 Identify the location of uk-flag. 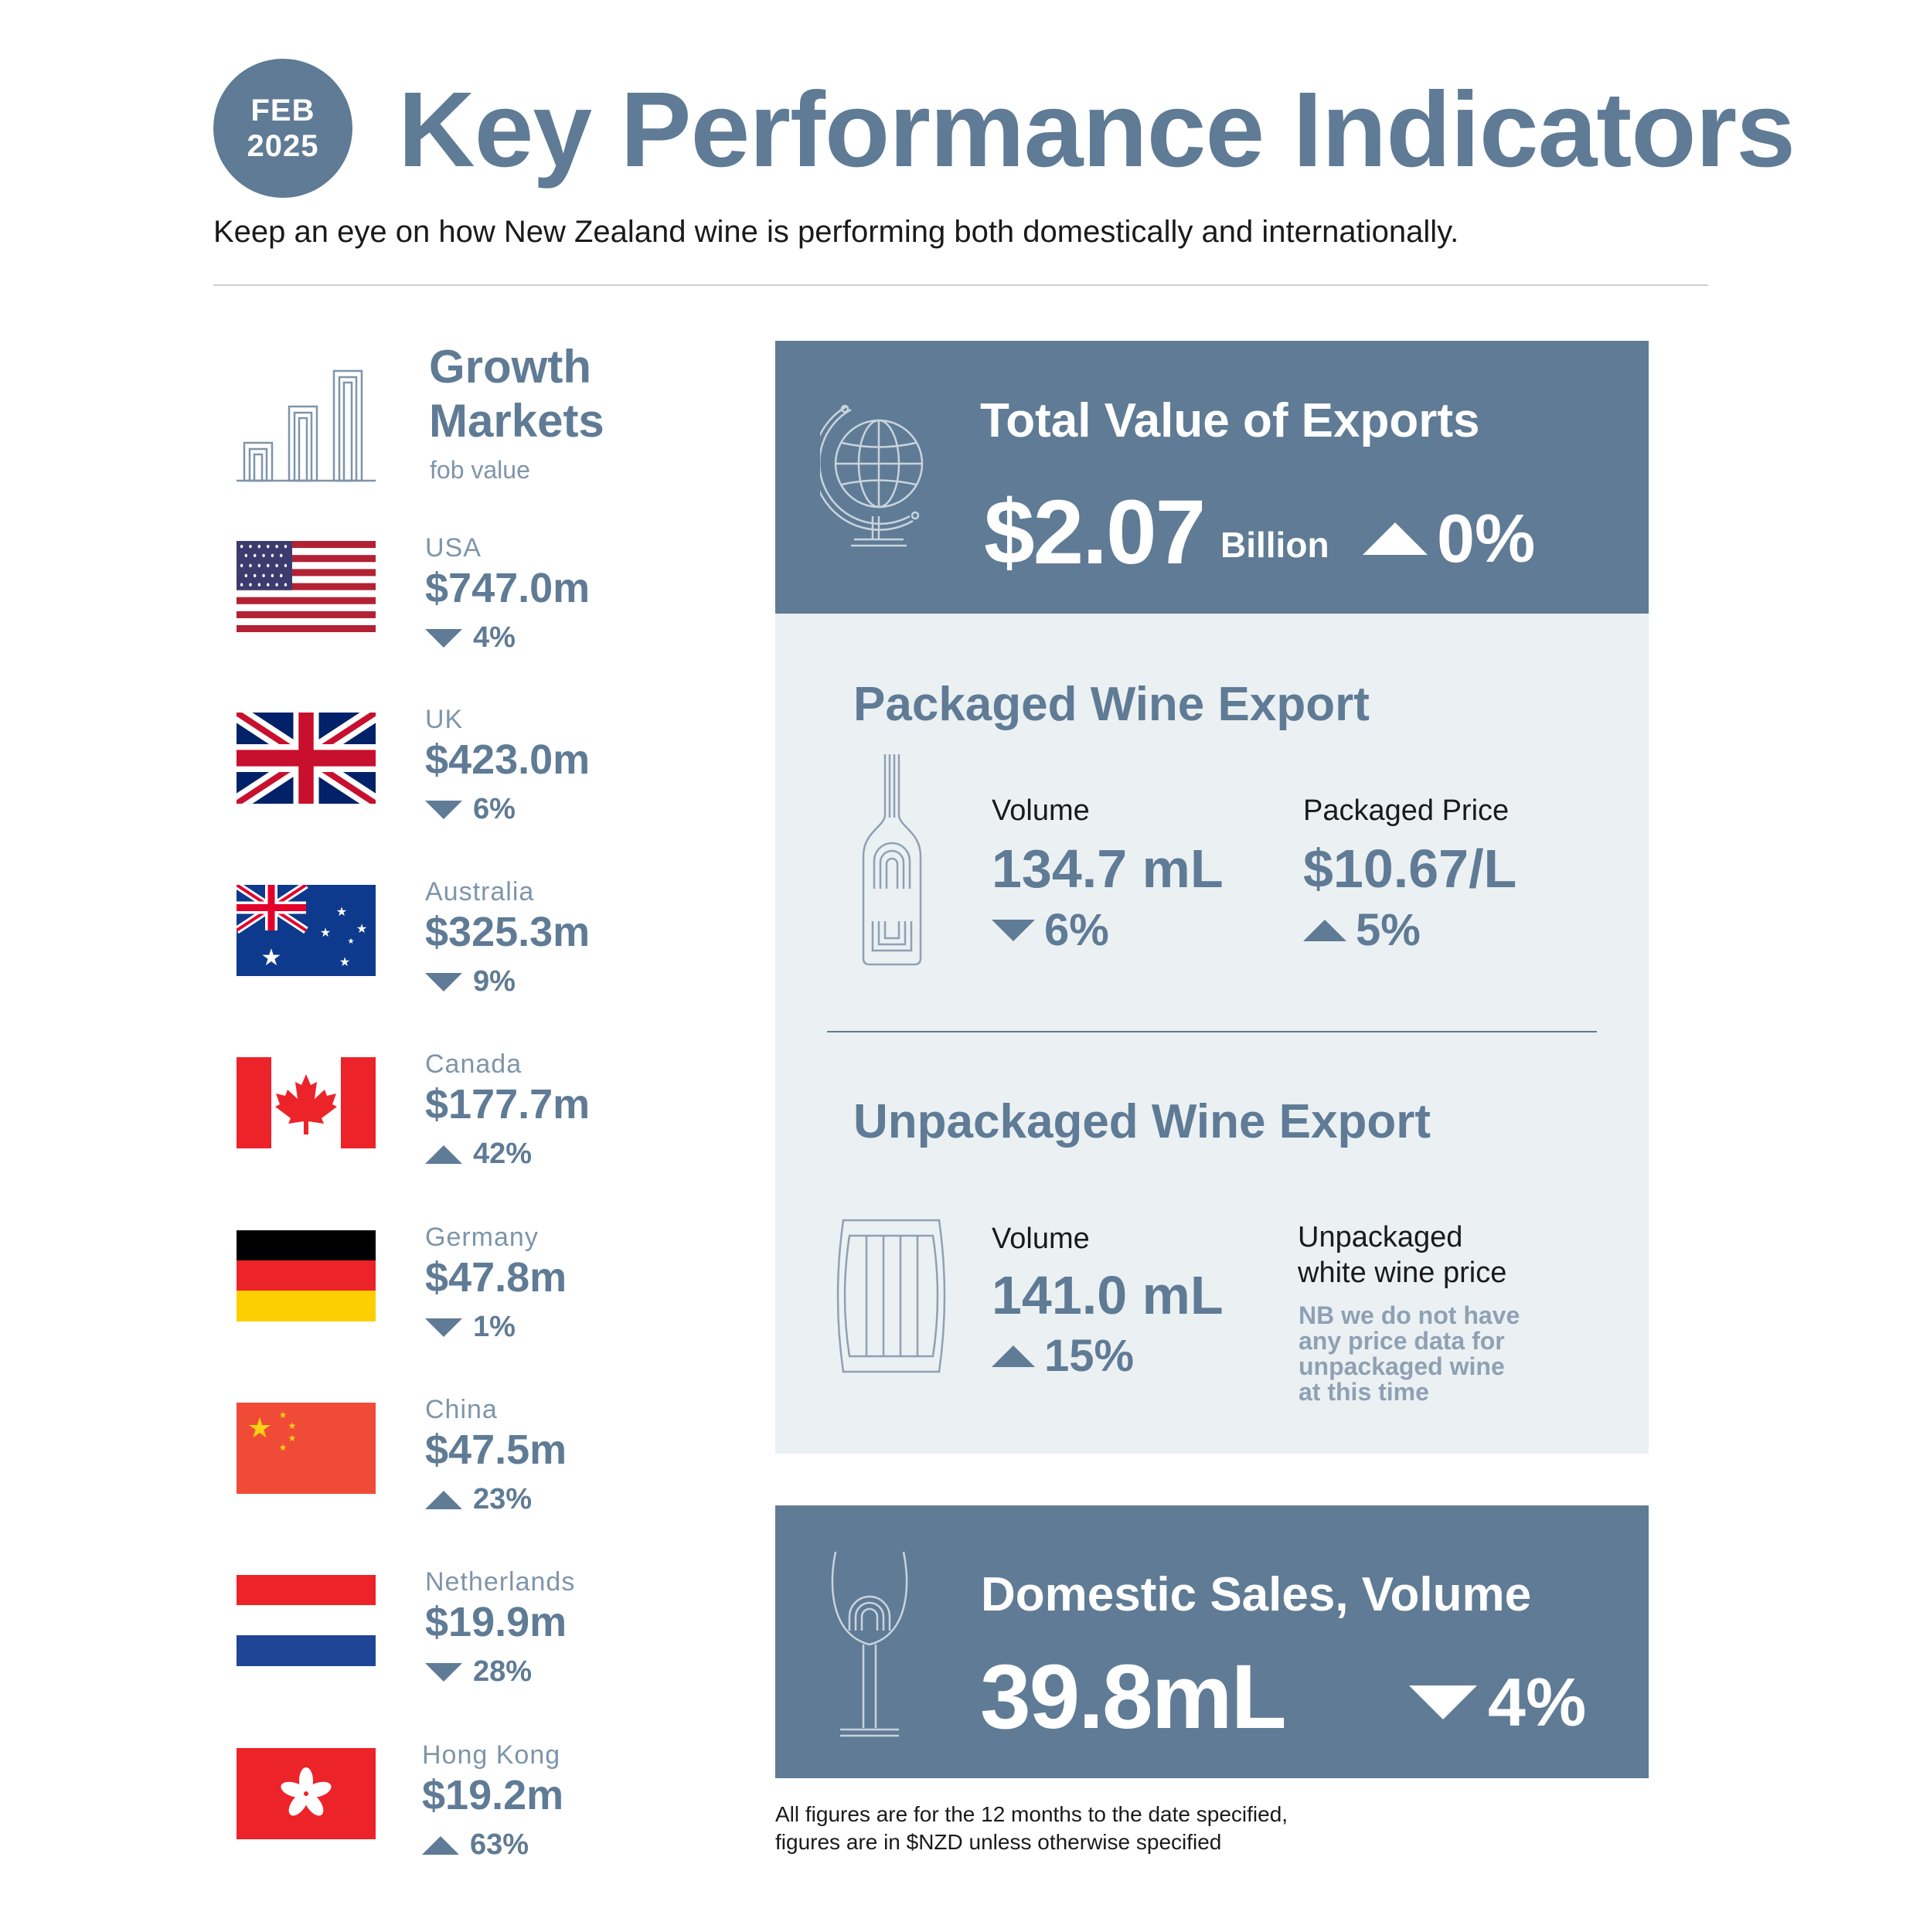
(306, 759).